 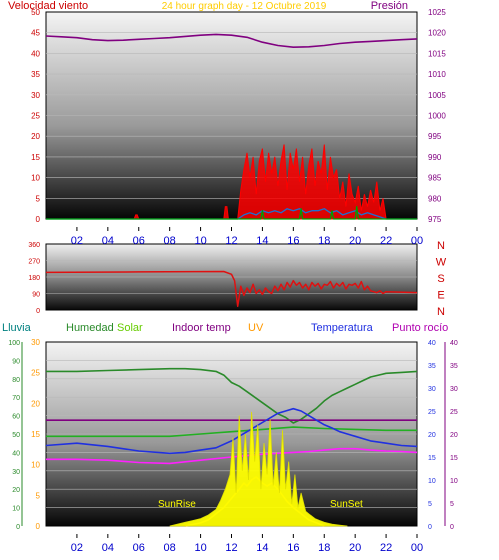 I want to click on wind-green-series, so click(x=231, y=212).